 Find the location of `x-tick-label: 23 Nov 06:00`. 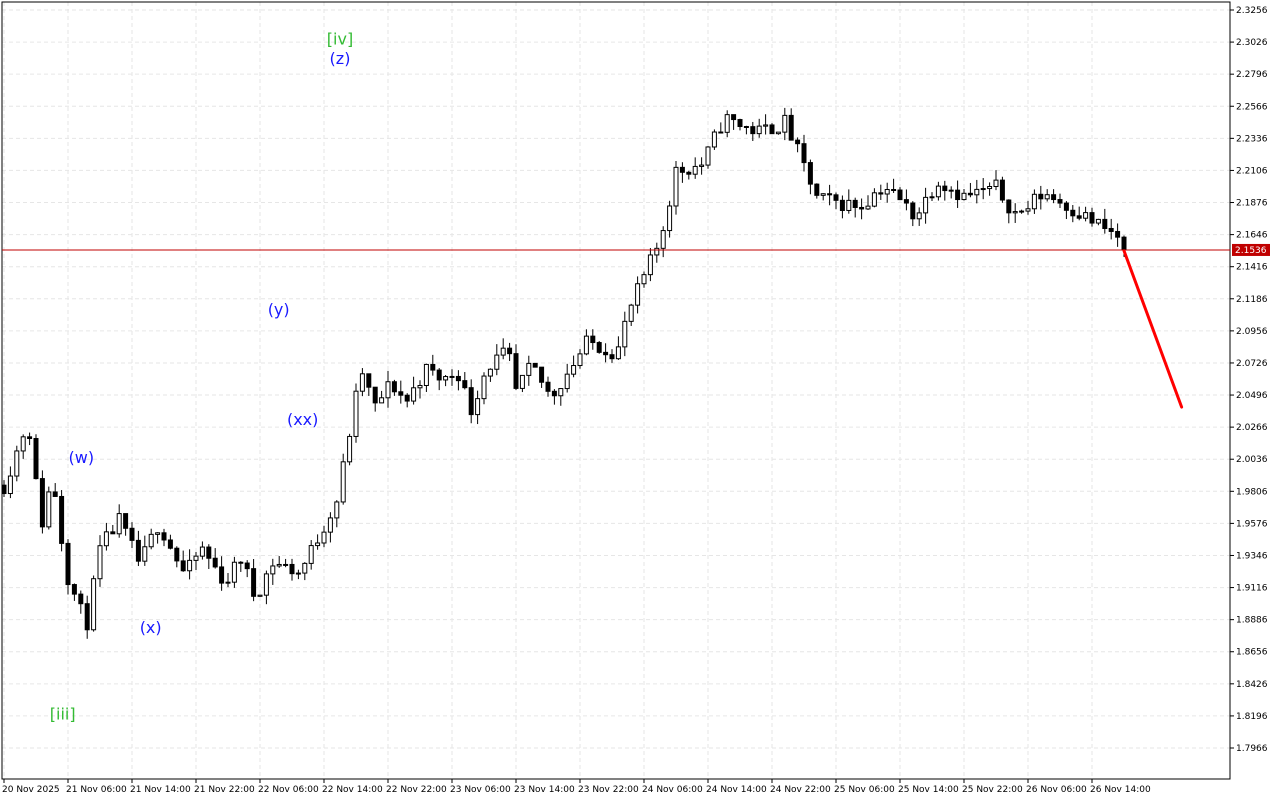

x-tick-label: 23 Nov 06:00 is located at coordinates (480, 790).